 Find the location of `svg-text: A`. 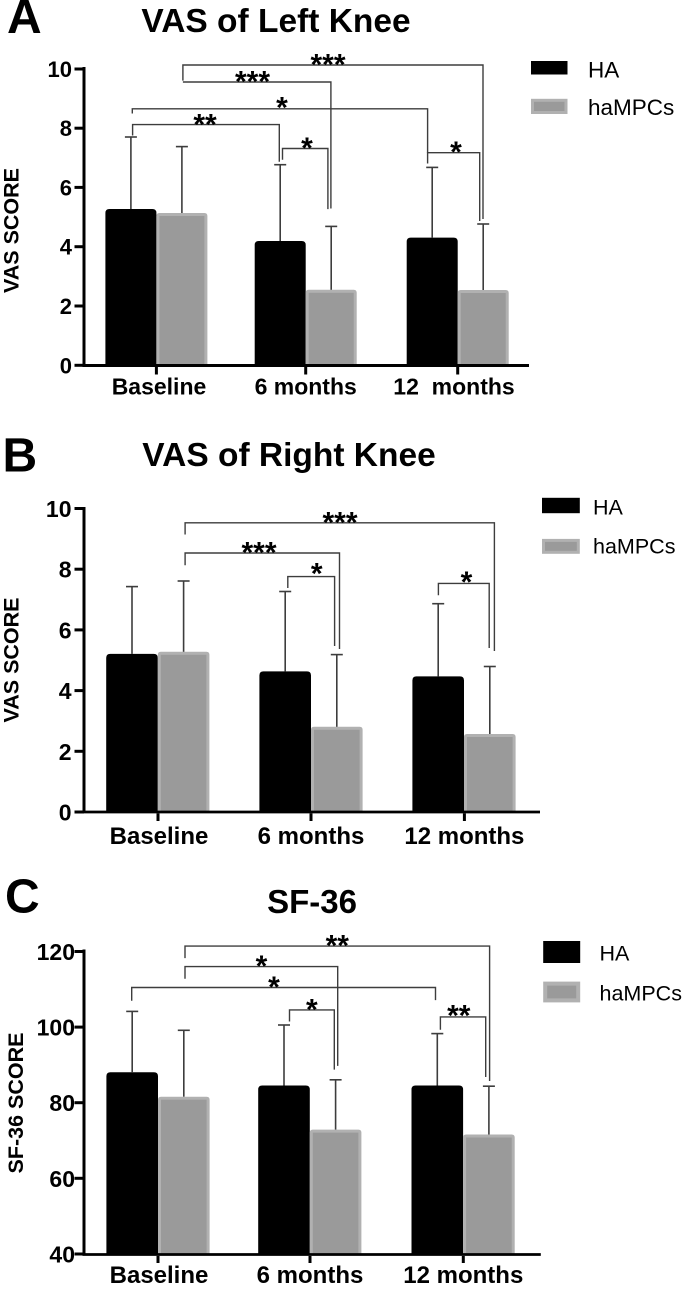

svg-text: A is located at coordinates (24, 22).